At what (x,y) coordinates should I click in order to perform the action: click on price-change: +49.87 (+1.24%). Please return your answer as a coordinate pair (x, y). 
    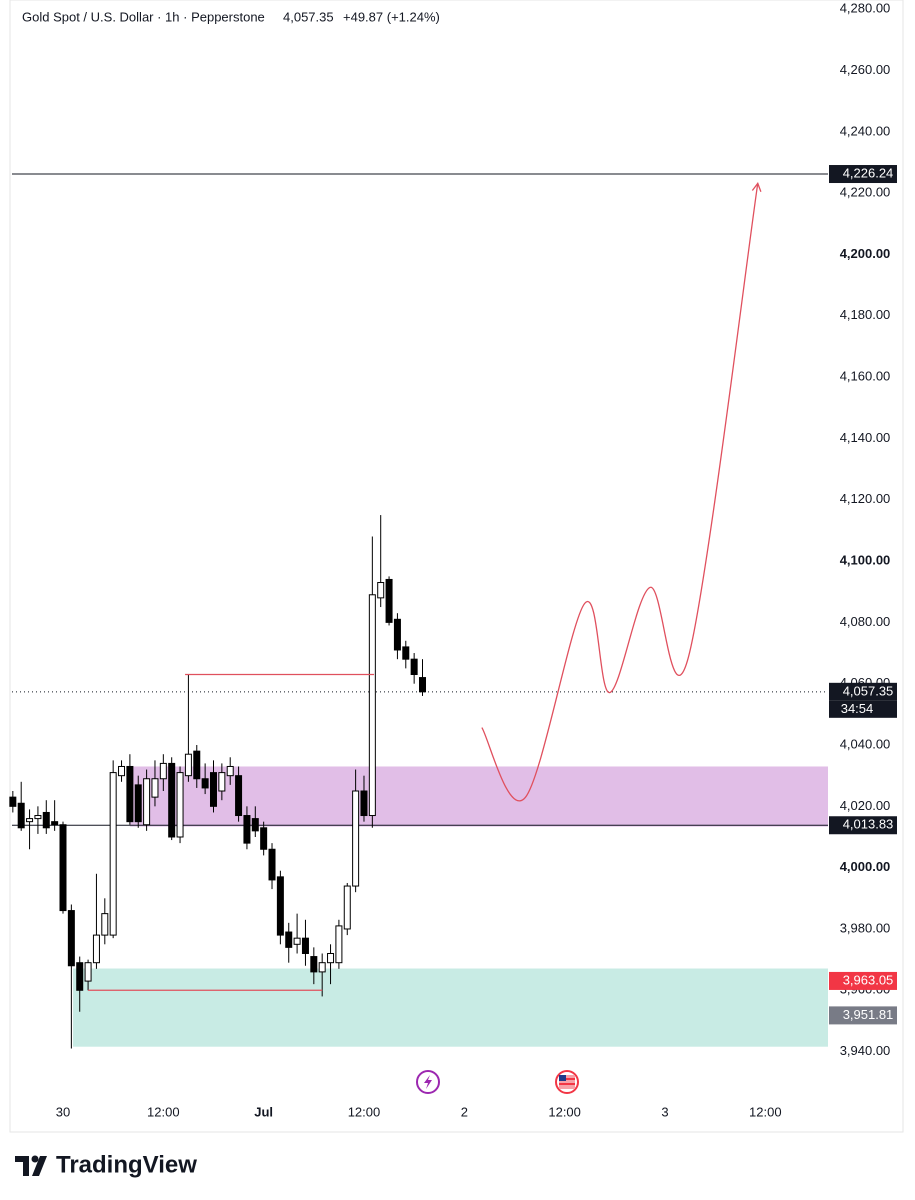
    Looking at the image, I should click on (391, 16).